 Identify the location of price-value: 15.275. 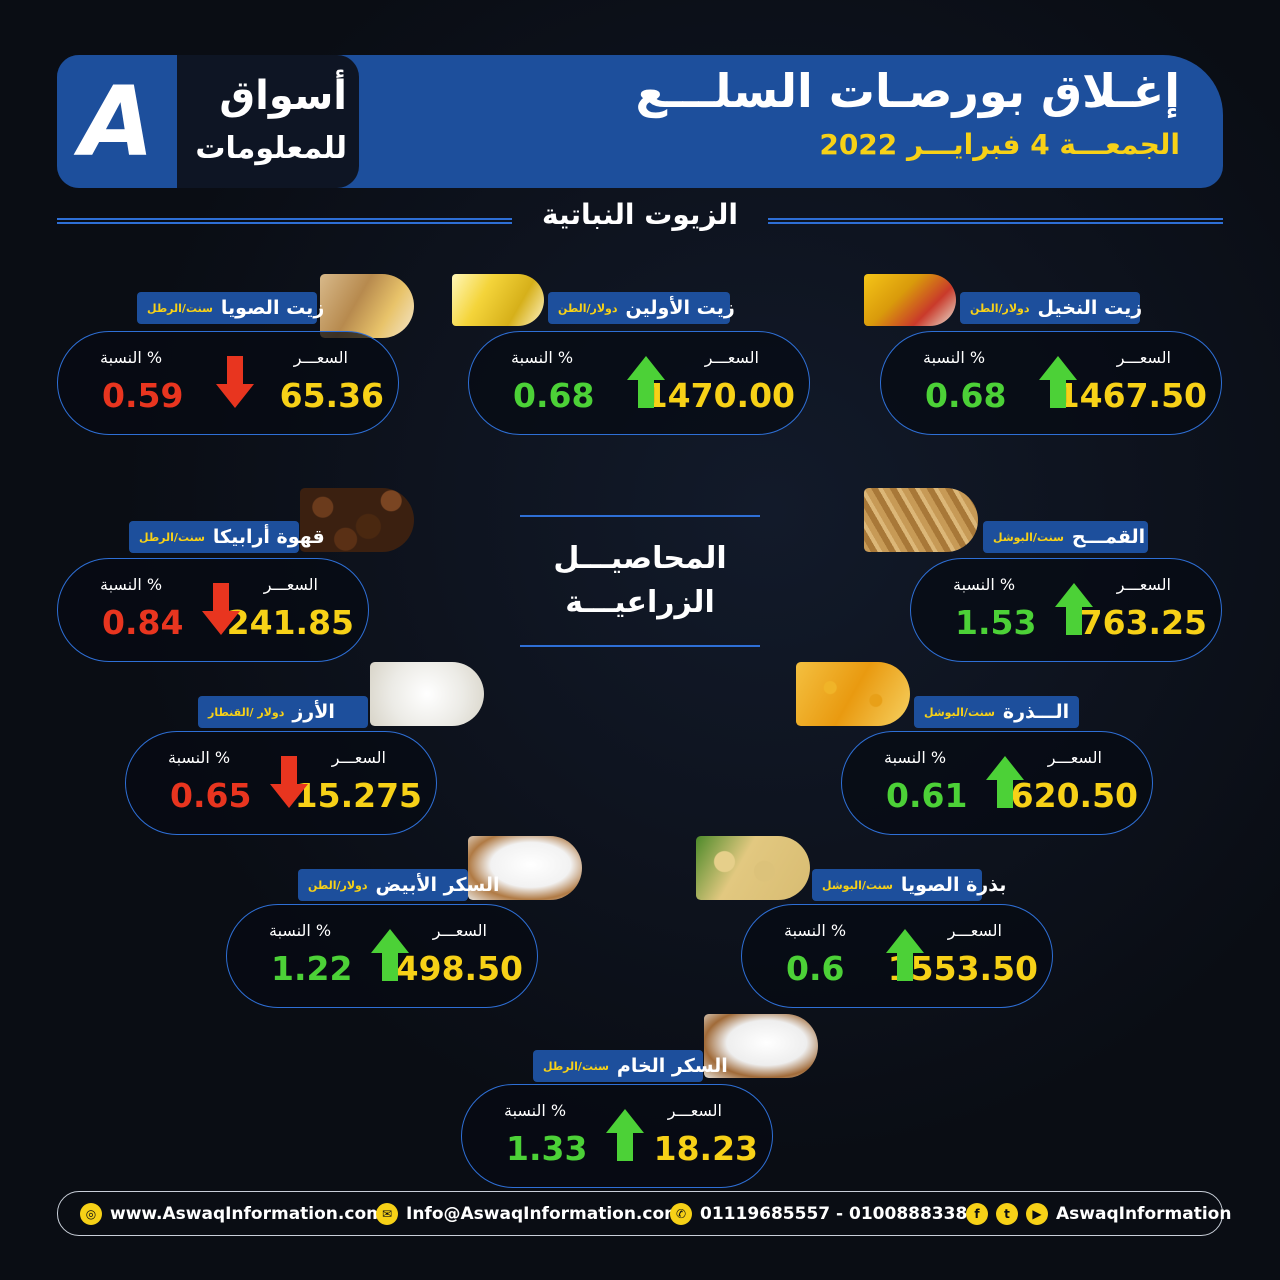
(358, 795).